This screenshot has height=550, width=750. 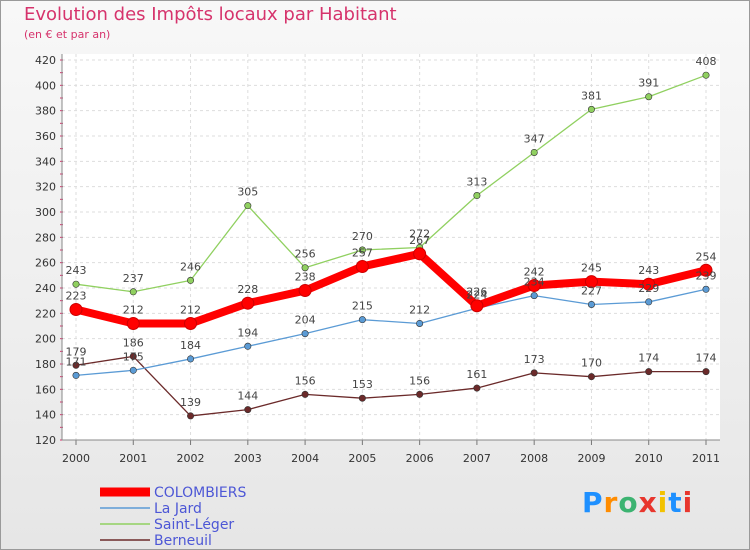 I want to click on data-label: 391, so click(x=648, y=83).